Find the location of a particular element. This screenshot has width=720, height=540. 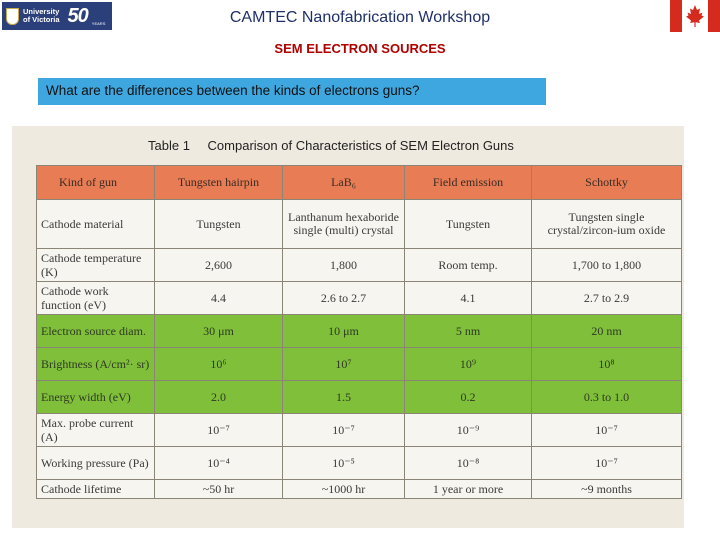

table-caption-number: Table 1 is located at coordinates (169, 145).